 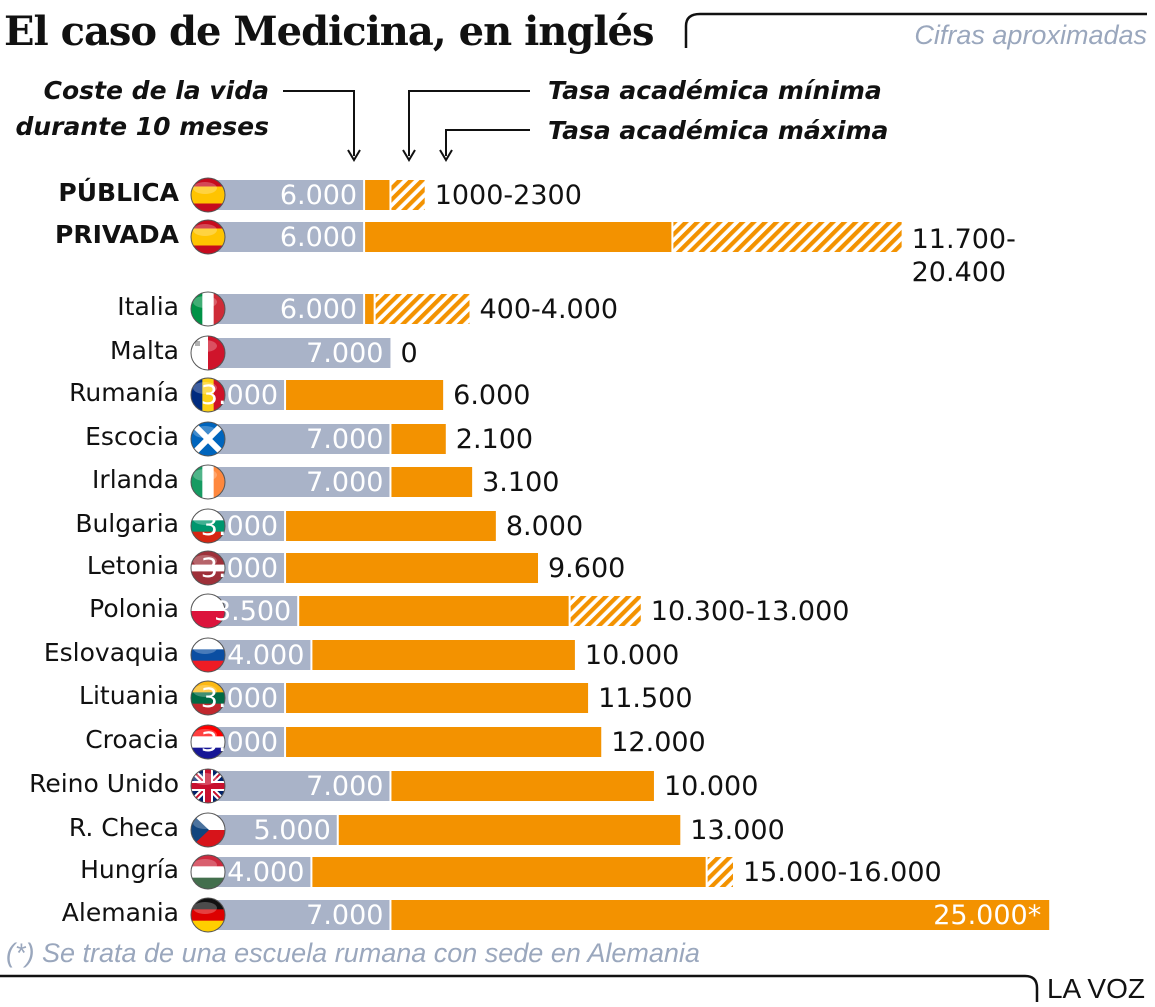 I want to click on legend-connectors, so click(x=406, y=126).